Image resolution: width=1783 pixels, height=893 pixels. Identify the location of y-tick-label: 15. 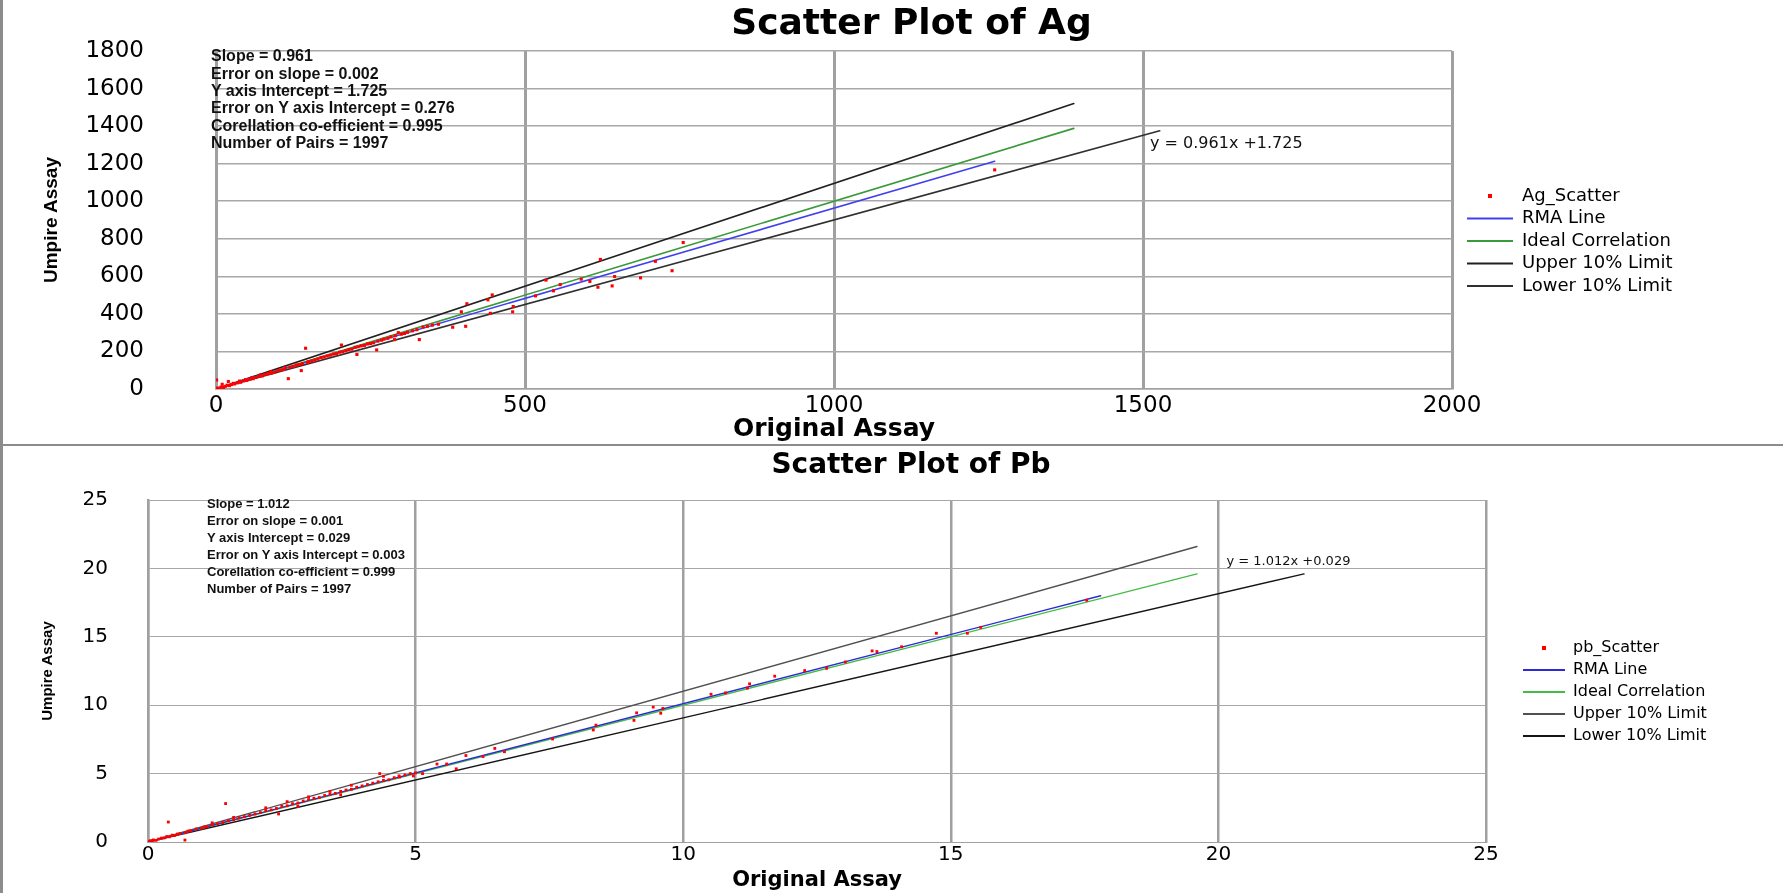
(95, 635).